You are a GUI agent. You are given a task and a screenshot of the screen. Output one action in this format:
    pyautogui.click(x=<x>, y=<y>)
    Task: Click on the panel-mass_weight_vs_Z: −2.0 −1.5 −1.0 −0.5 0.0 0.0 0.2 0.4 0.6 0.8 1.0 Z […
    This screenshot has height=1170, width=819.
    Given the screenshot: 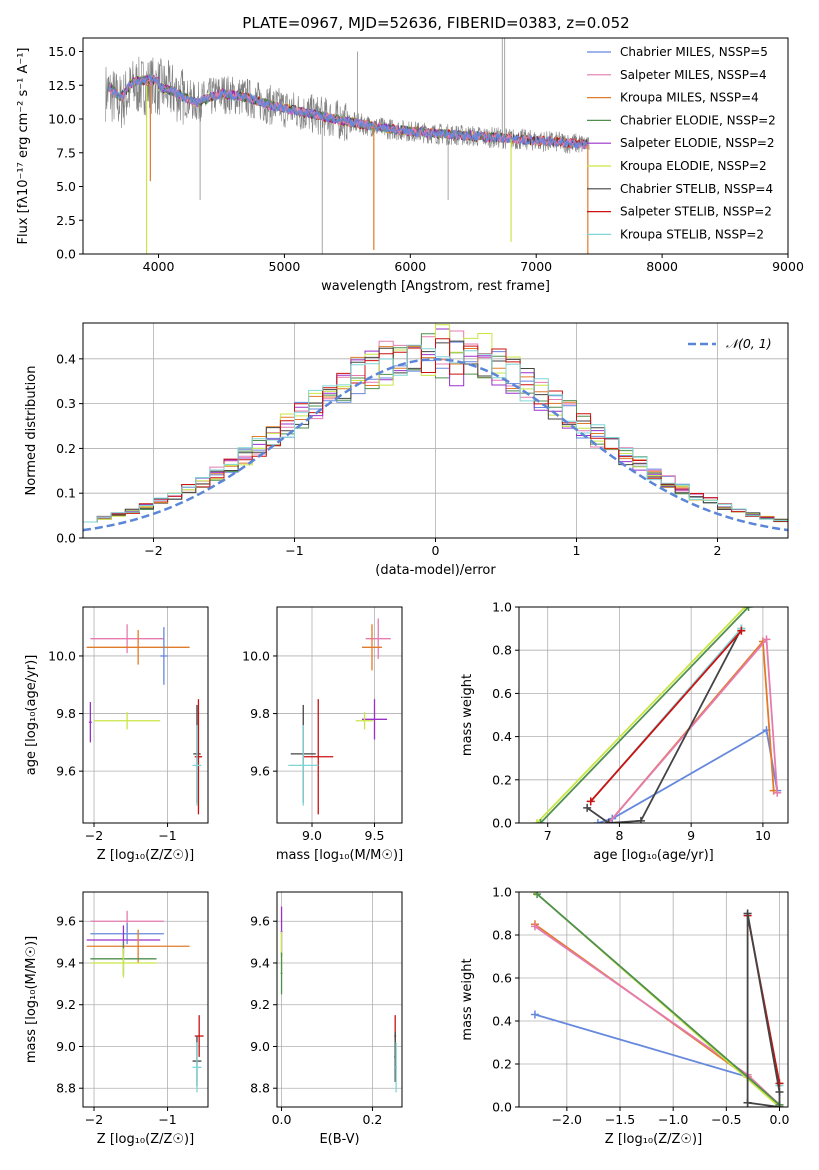 What is the action you would take?
    pyautogui.click(x=624, y=1016)
    